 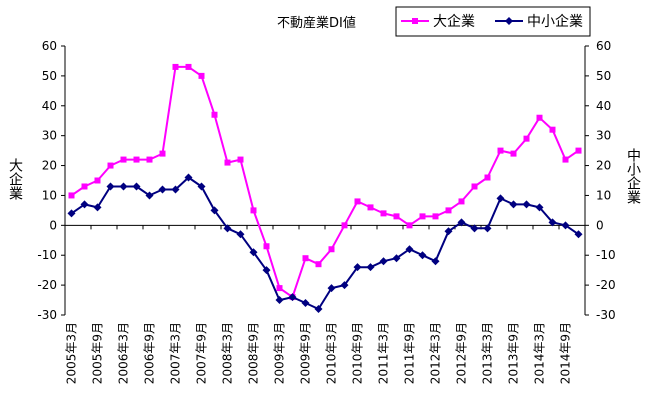 What do you see at coordinates (49, 106) in the screenshot?
I see `y-axis-left-tick-label: 40` at bounding box center [49, 106].